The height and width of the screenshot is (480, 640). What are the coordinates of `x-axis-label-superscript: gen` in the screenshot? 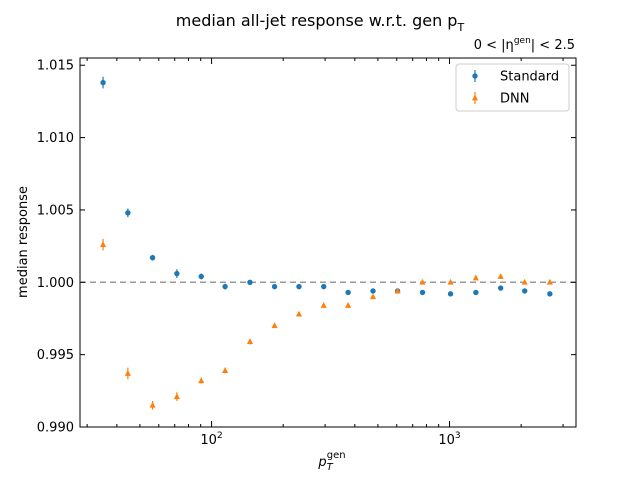 It's located at (336, 455).